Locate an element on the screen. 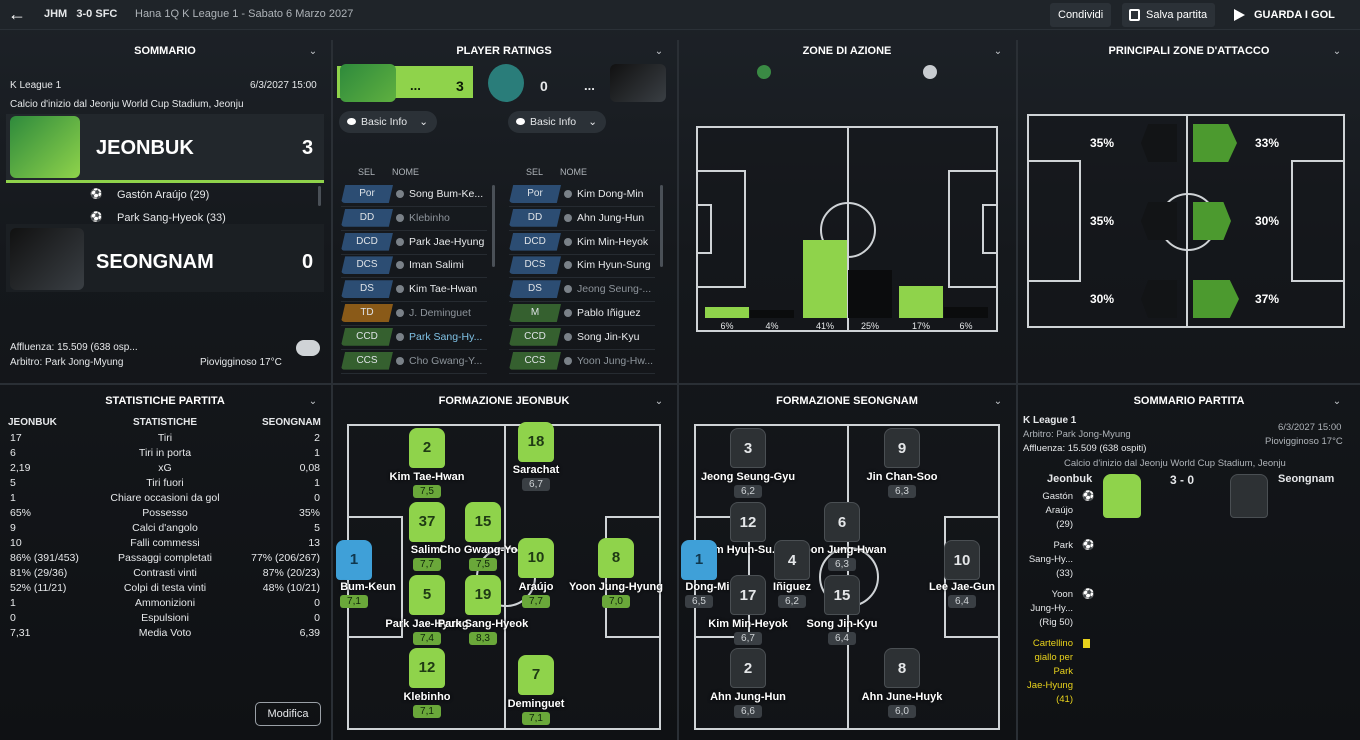 The image size is (1360, 740). event-text: Park is located at coordinates (1063, 545).